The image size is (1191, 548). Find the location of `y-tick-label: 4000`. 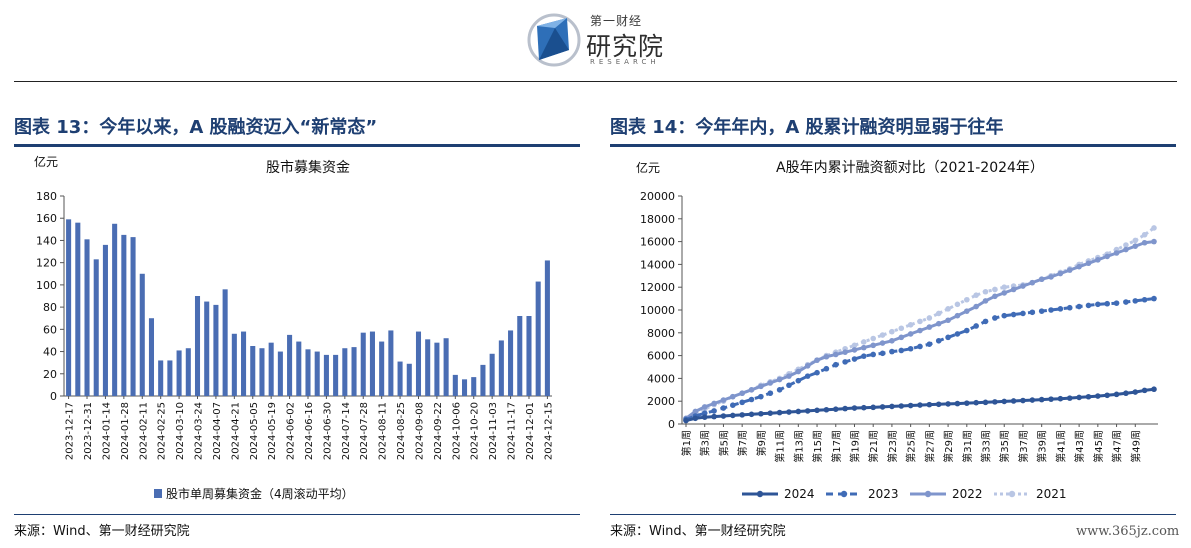

y-tick-label: 4000 is located at coordinates (661, 378).